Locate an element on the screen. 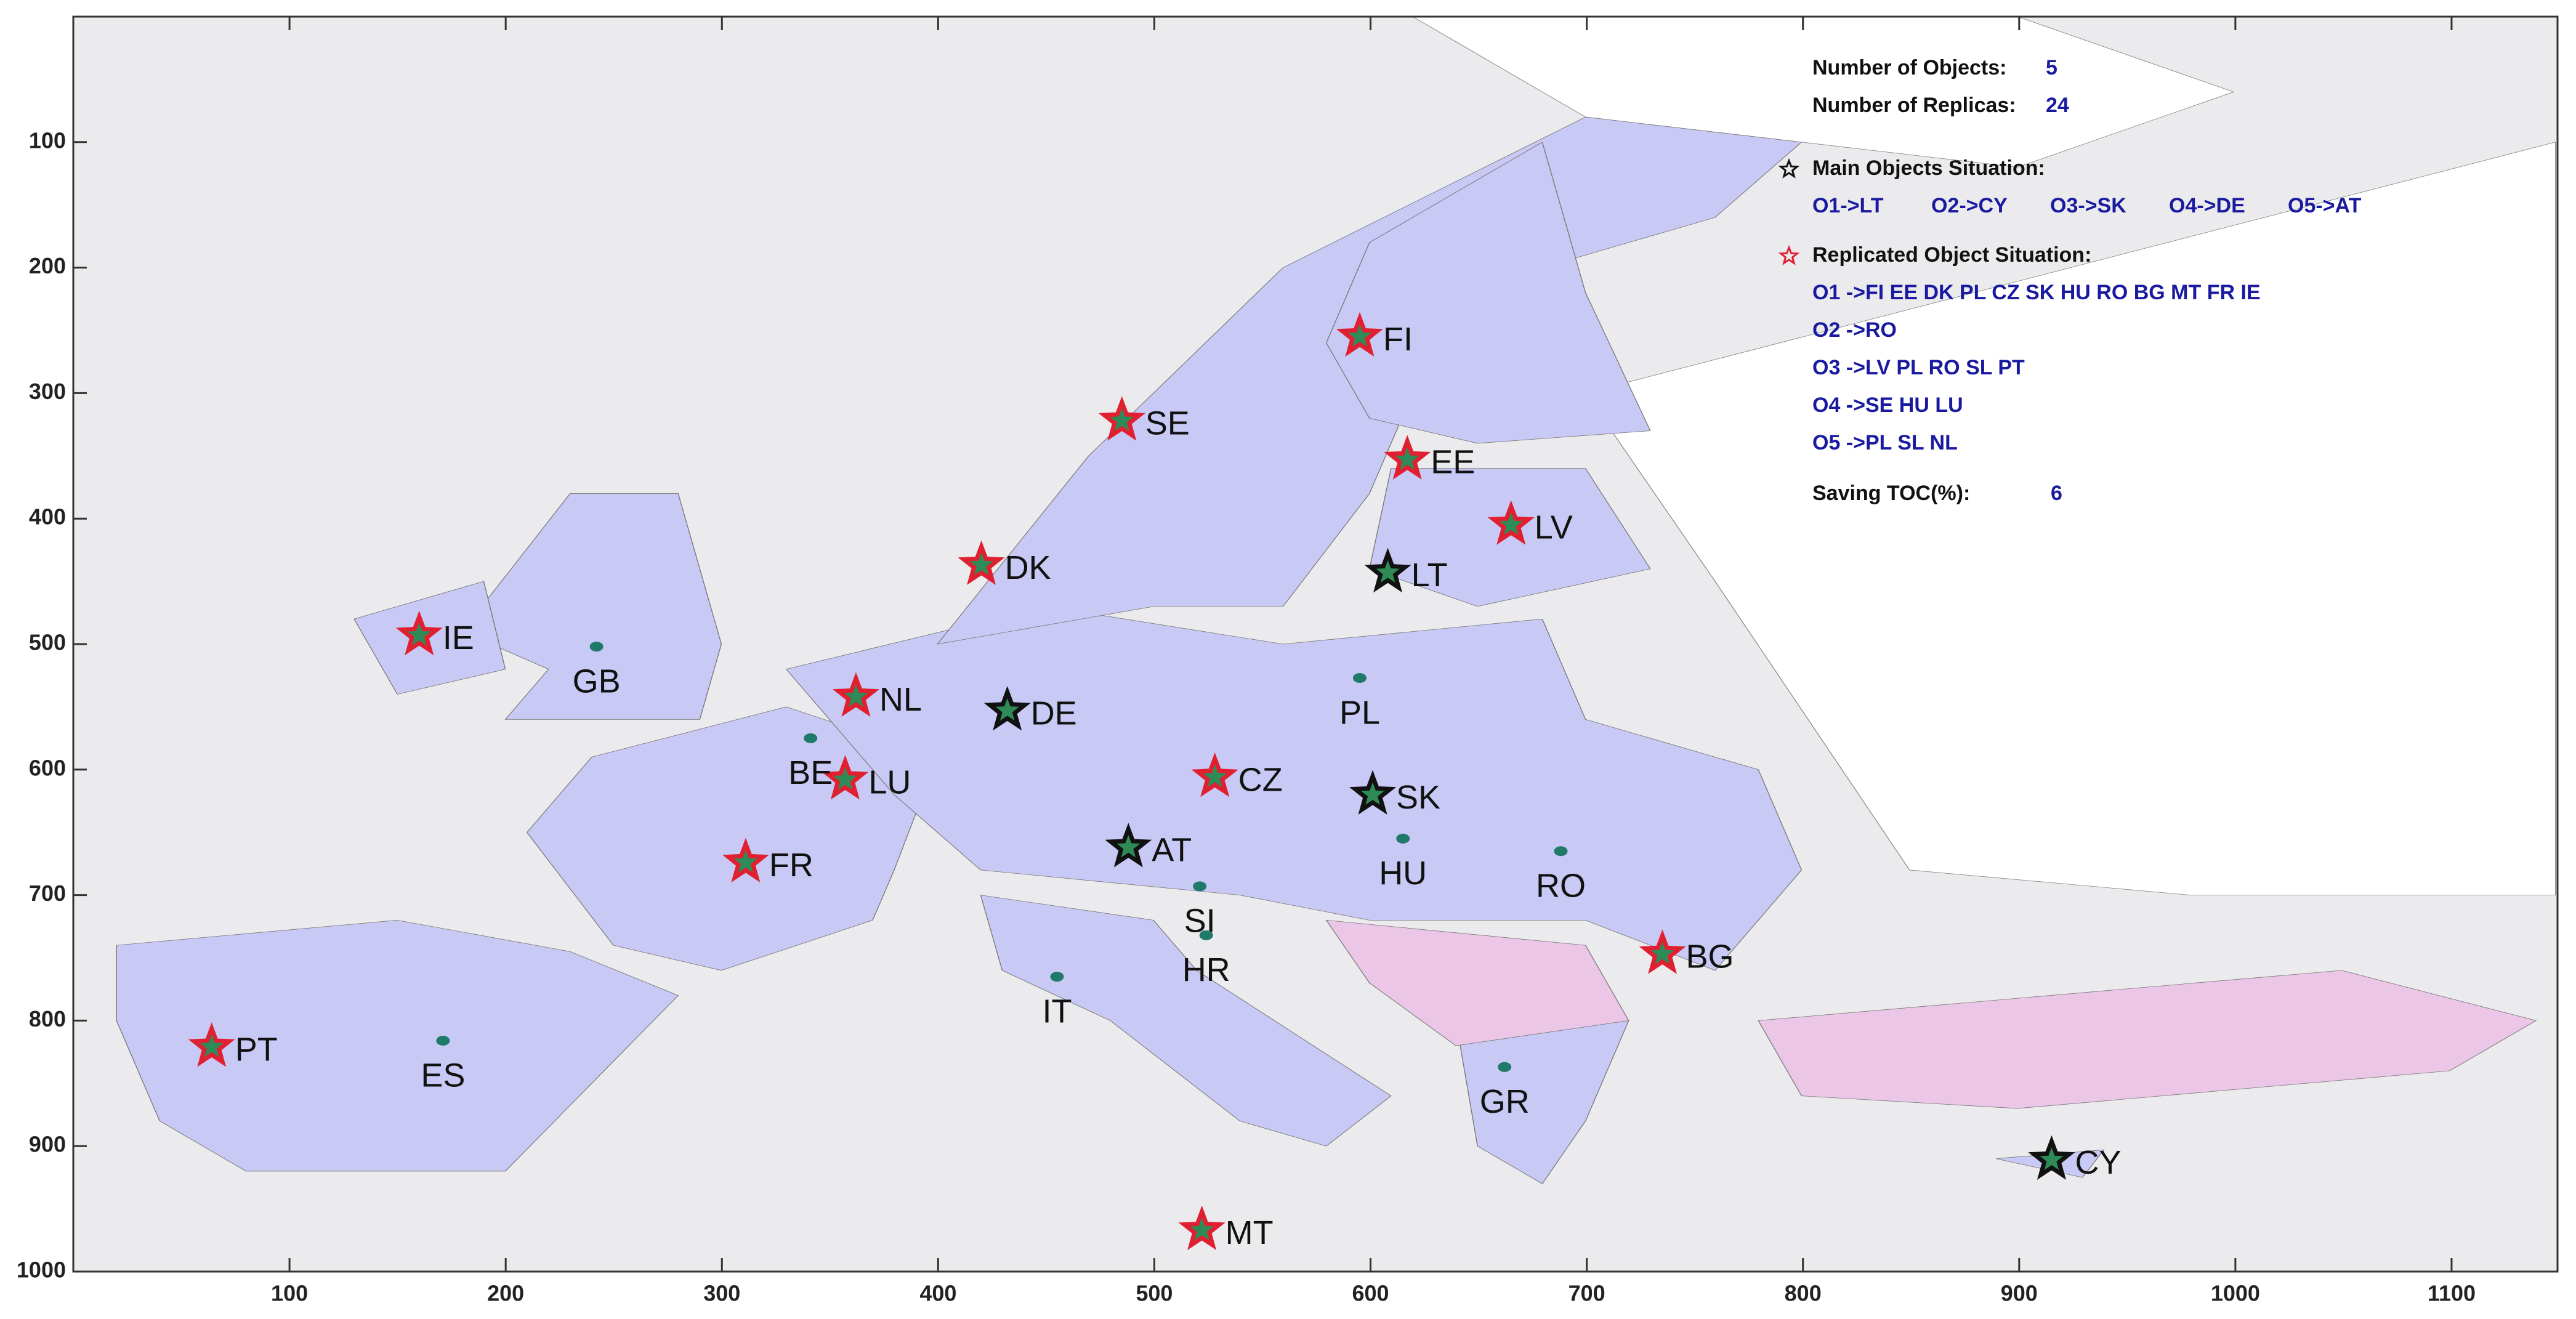 This screenshot has height=1319, width=2576. country-label: CZ is located at coordinates (1260, 779).